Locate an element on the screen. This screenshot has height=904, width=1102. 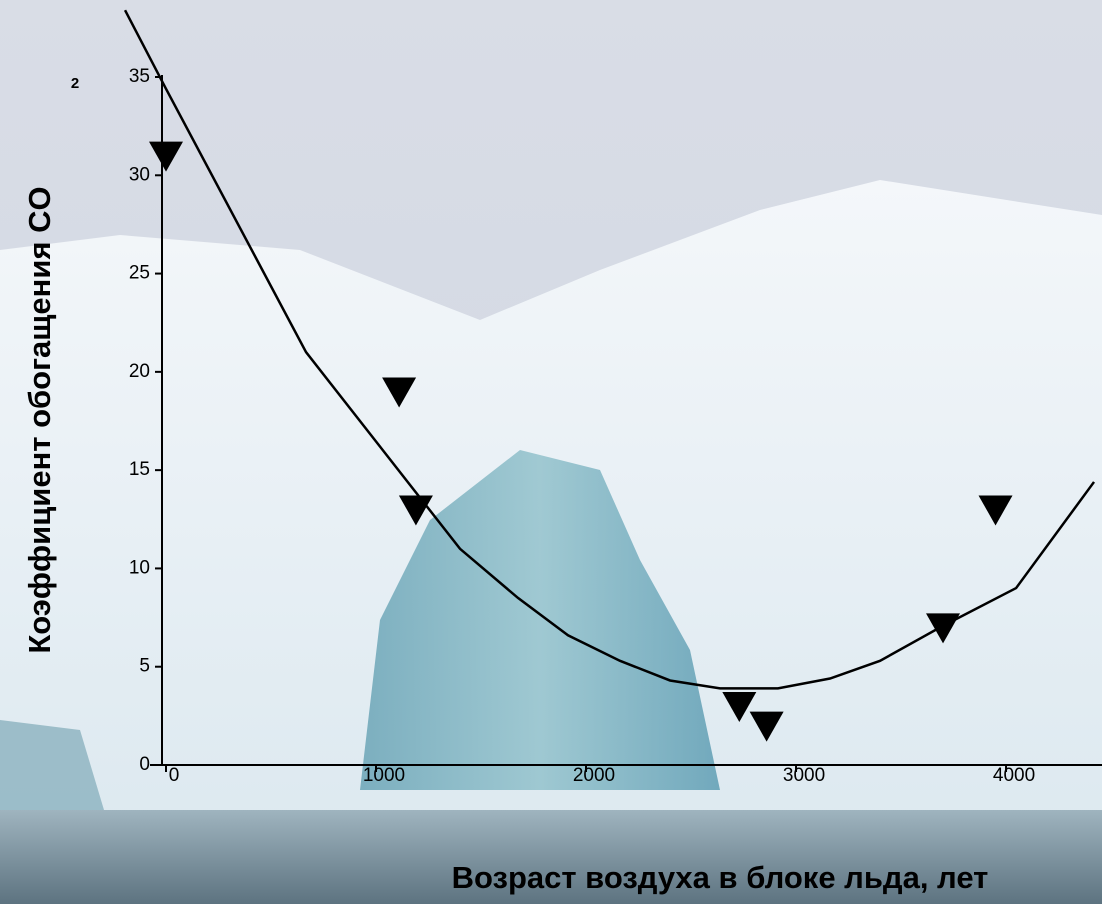
background-sea is located at coordinates (551, 857).